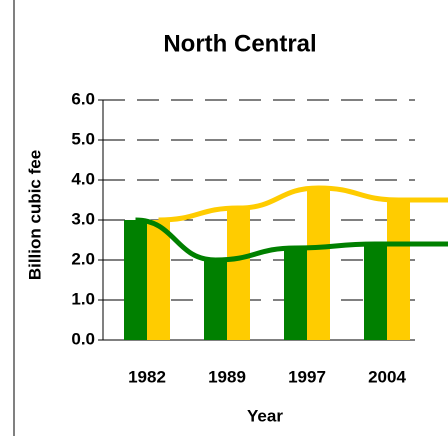 Image resolution: width=448 pixels, height=436 pixels. What do you see at coordinates (307, 376) in the screenshot?
I see `x-tick-label: 1997` at bounding box center [307, 376].